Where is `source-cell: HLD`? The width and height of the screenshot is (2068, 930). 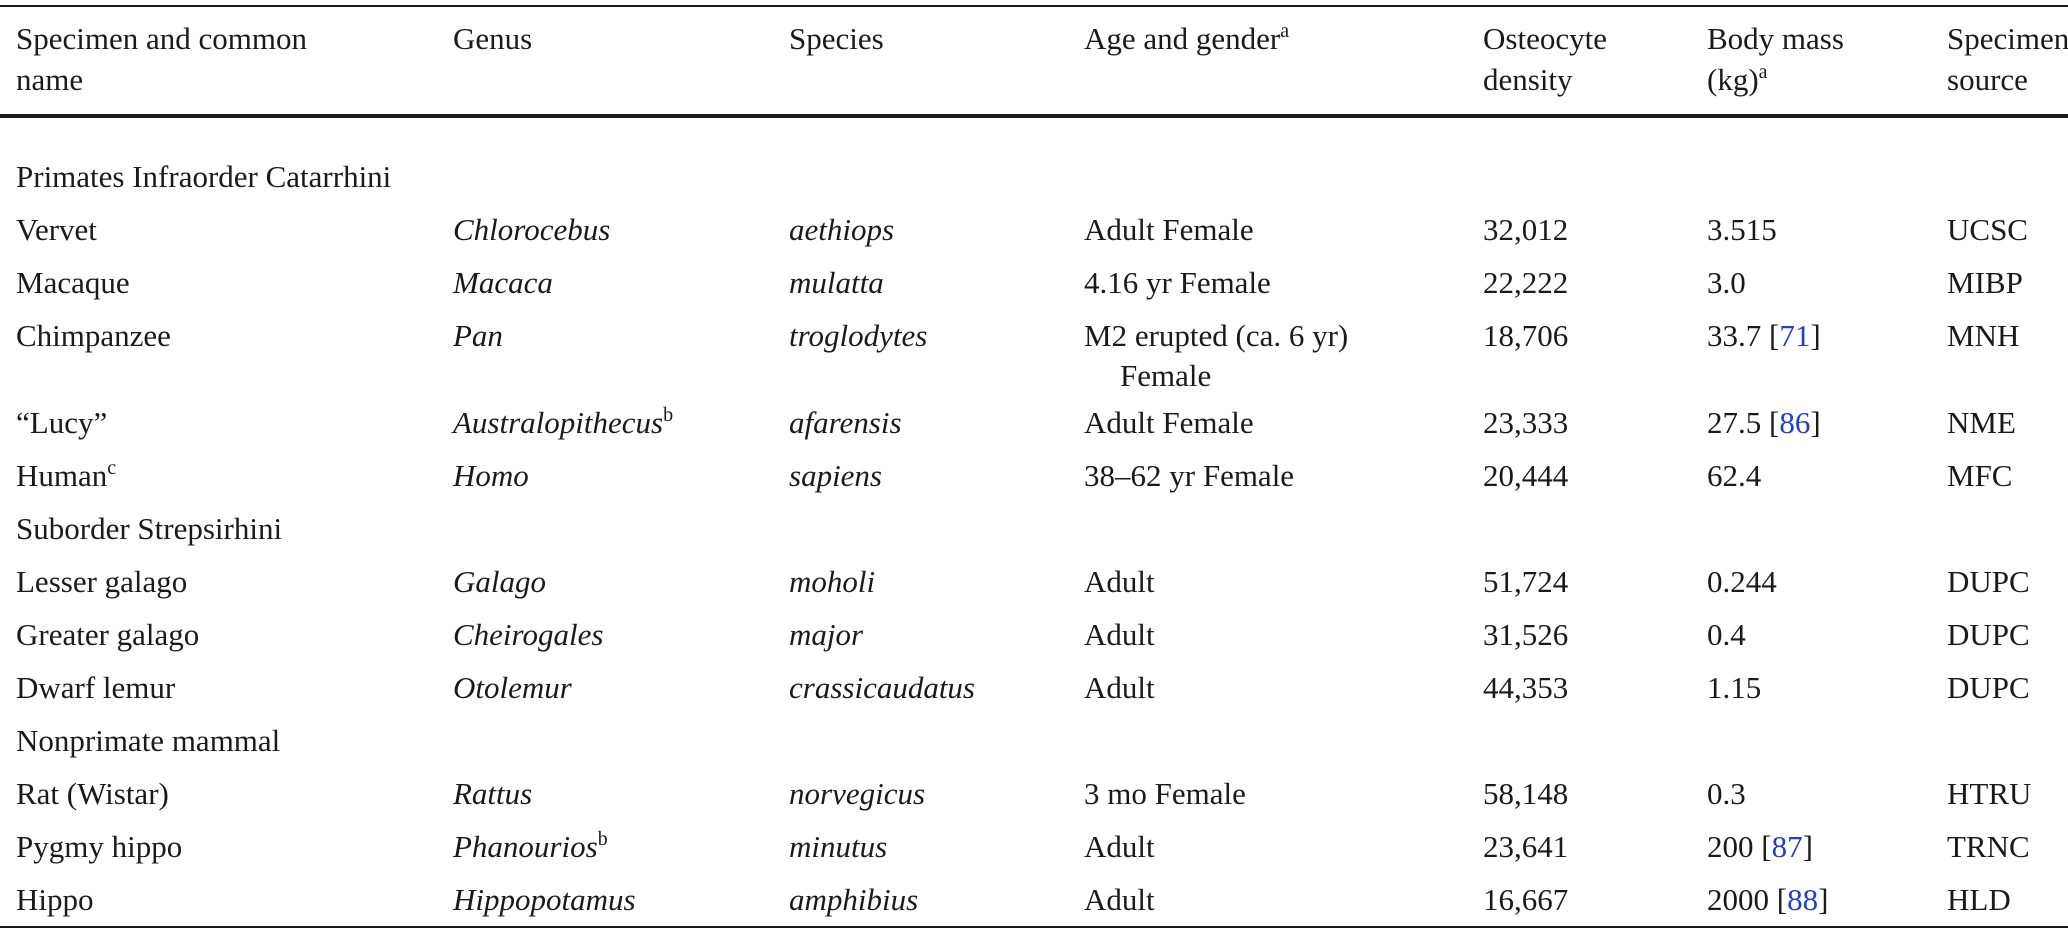 source-cell: HLD is located at coordinates (1979, 899).